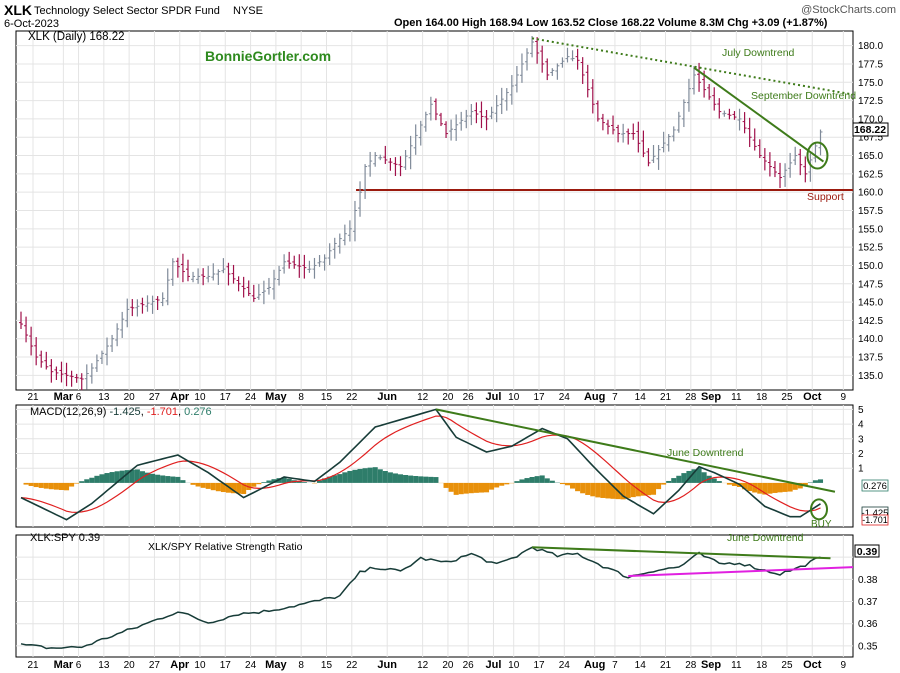  I want to click on price-y-tick-label: 162.5, so click(870, 174).